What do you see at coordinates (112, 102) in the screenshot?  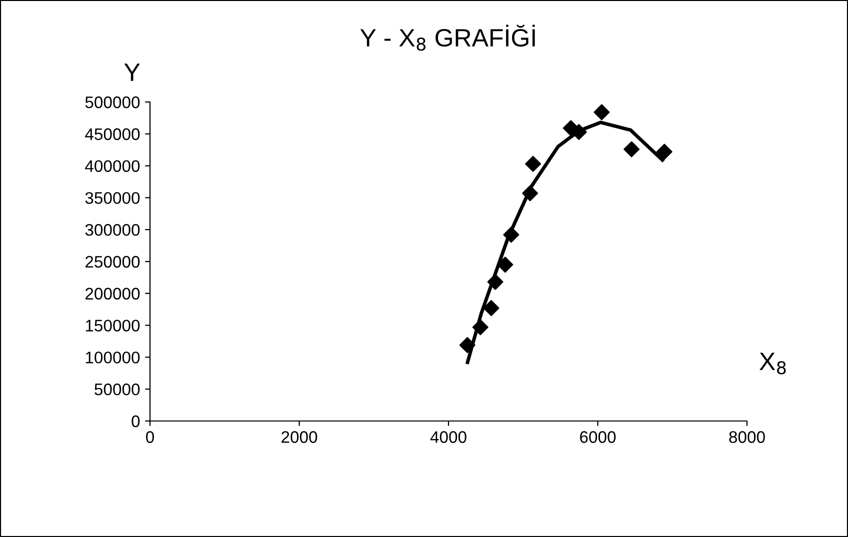 I see `y-tick-label: 500000` at bounding box center [112, 102].